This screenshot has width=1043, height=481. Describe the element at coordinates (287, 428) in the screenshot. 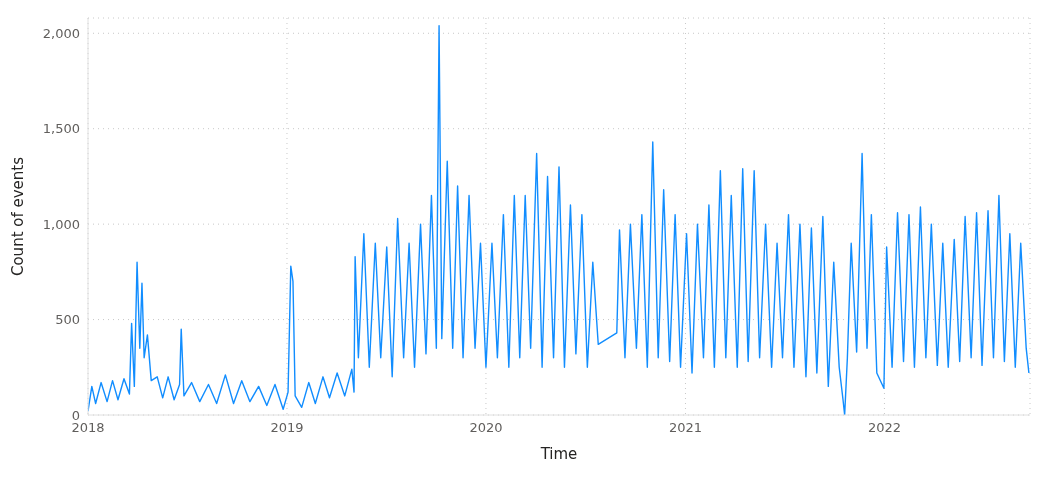

I see `x-tick-label: 2019` at that location.